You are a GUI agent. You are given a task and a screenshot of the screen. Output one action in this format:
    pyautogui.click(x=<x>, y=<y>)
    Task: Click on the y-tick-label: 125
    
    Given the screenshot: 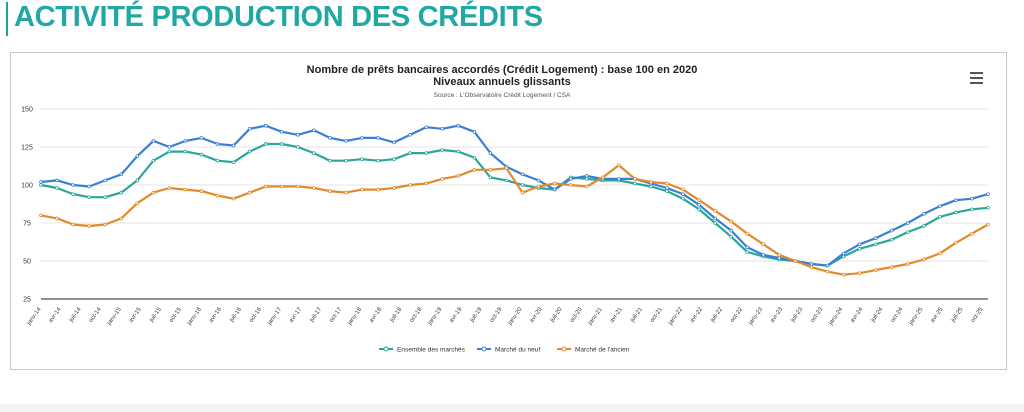 What is the action you would take?
    pyautogui.click(x=27, y=148)
    